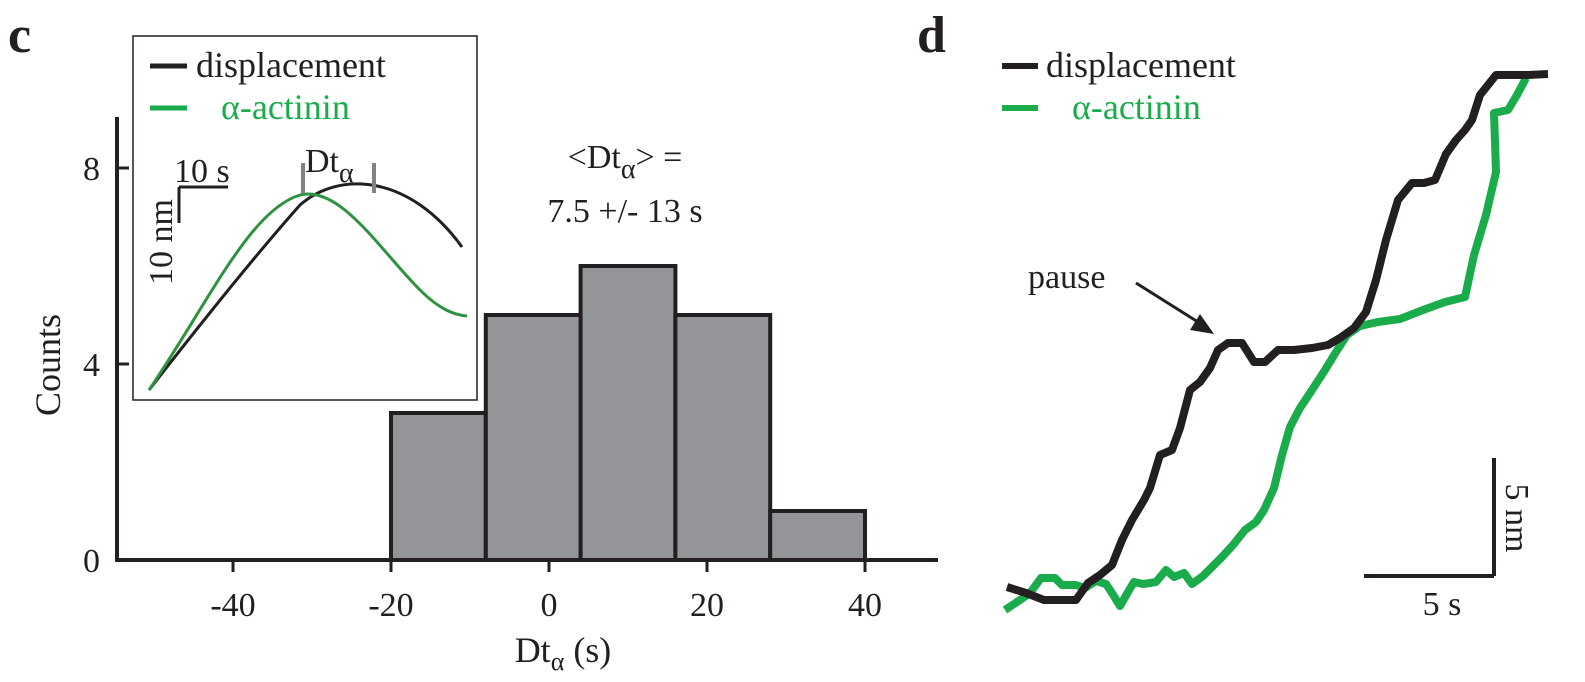  Describe the element at coordinates (625, 162) in the screenshot. I see `mean-annotation-line1: <Dtα> =` at that location.